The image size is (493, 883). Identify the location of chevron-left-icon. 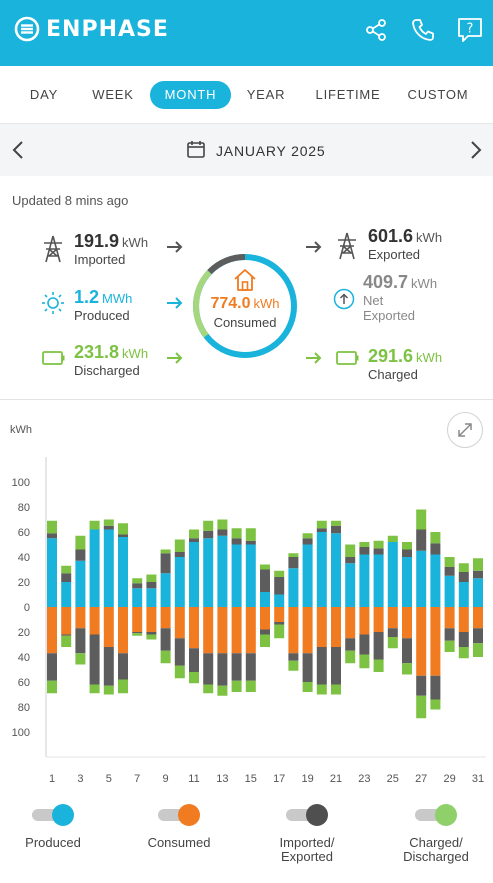
(18, 150).